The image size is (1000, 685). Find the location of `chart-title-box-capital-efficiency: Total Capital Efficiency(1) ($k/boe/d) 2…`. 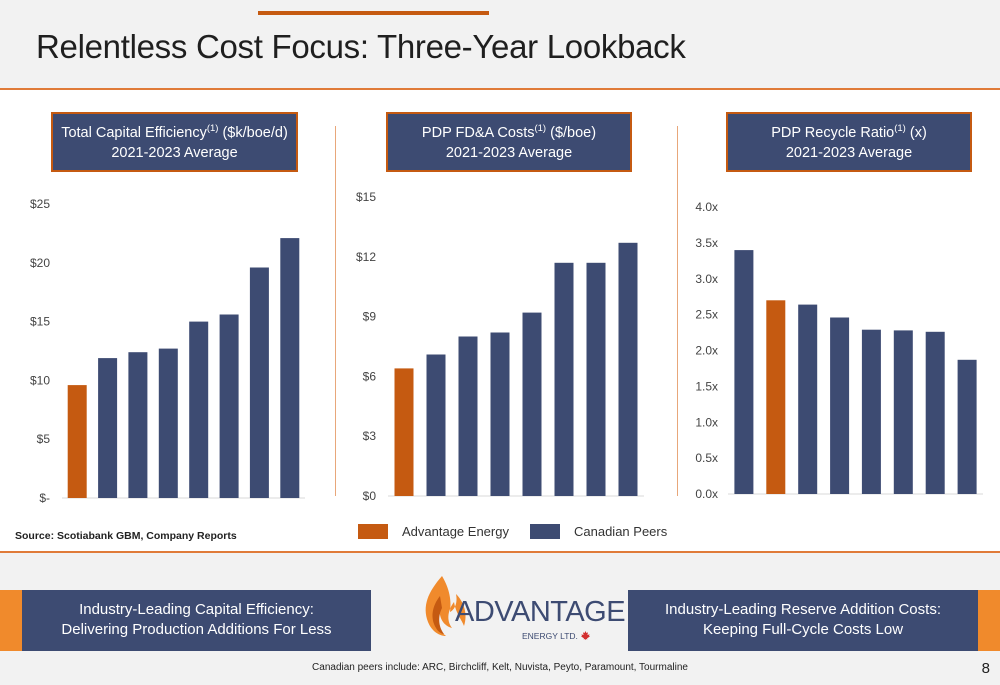

chart-title-box-capital-efficiency: Total Capital Efficiency(1) ($k/boe/d) 2… is located at coordinates (174, 142).